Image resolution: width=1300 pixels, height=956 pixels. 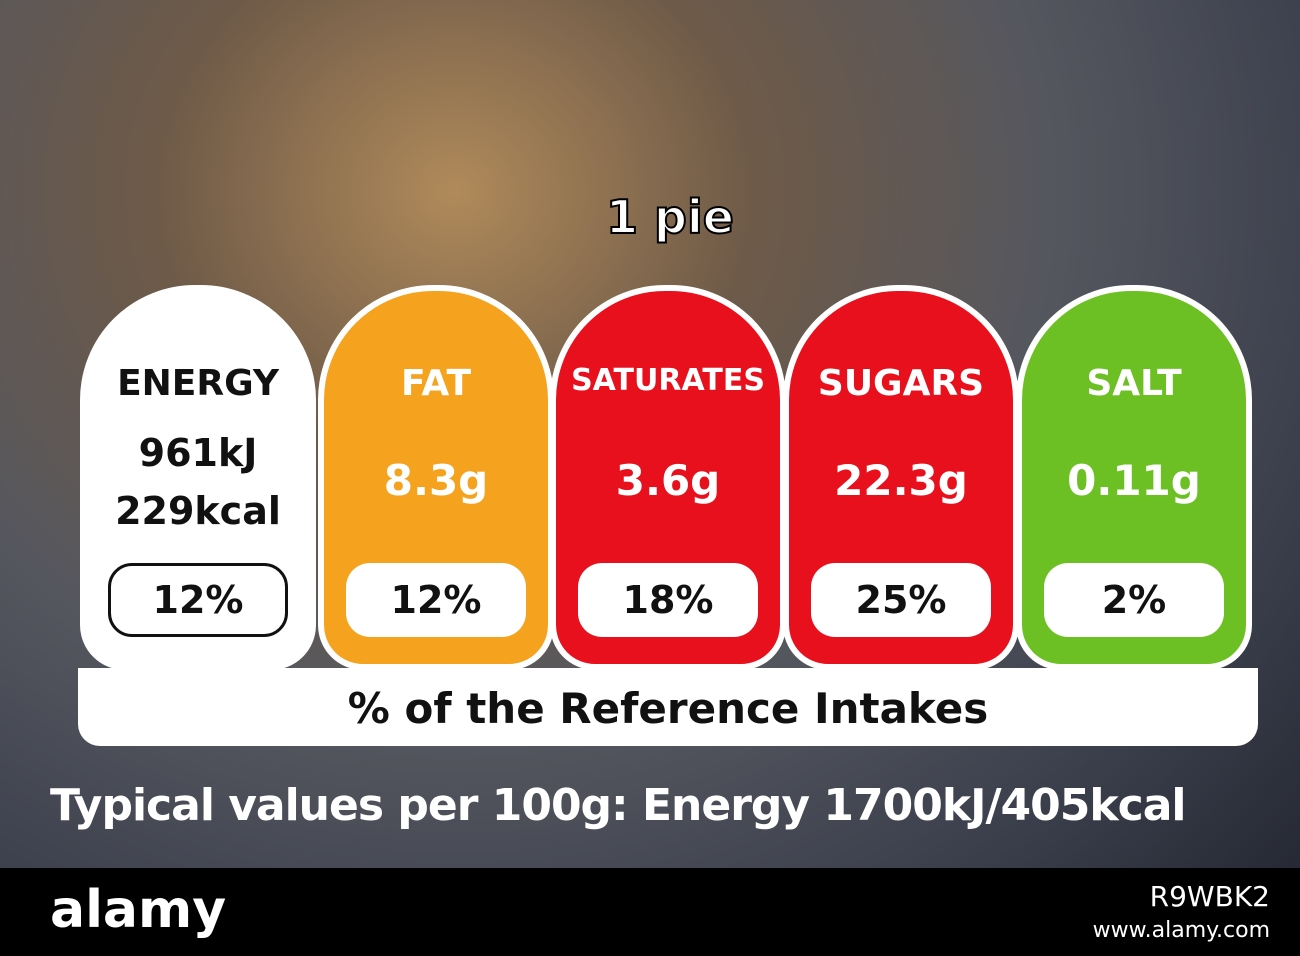 What do you see at coordinates (138, 910) in the screenshot?
I see `brand: alamy` at bounding box center [138, 910].